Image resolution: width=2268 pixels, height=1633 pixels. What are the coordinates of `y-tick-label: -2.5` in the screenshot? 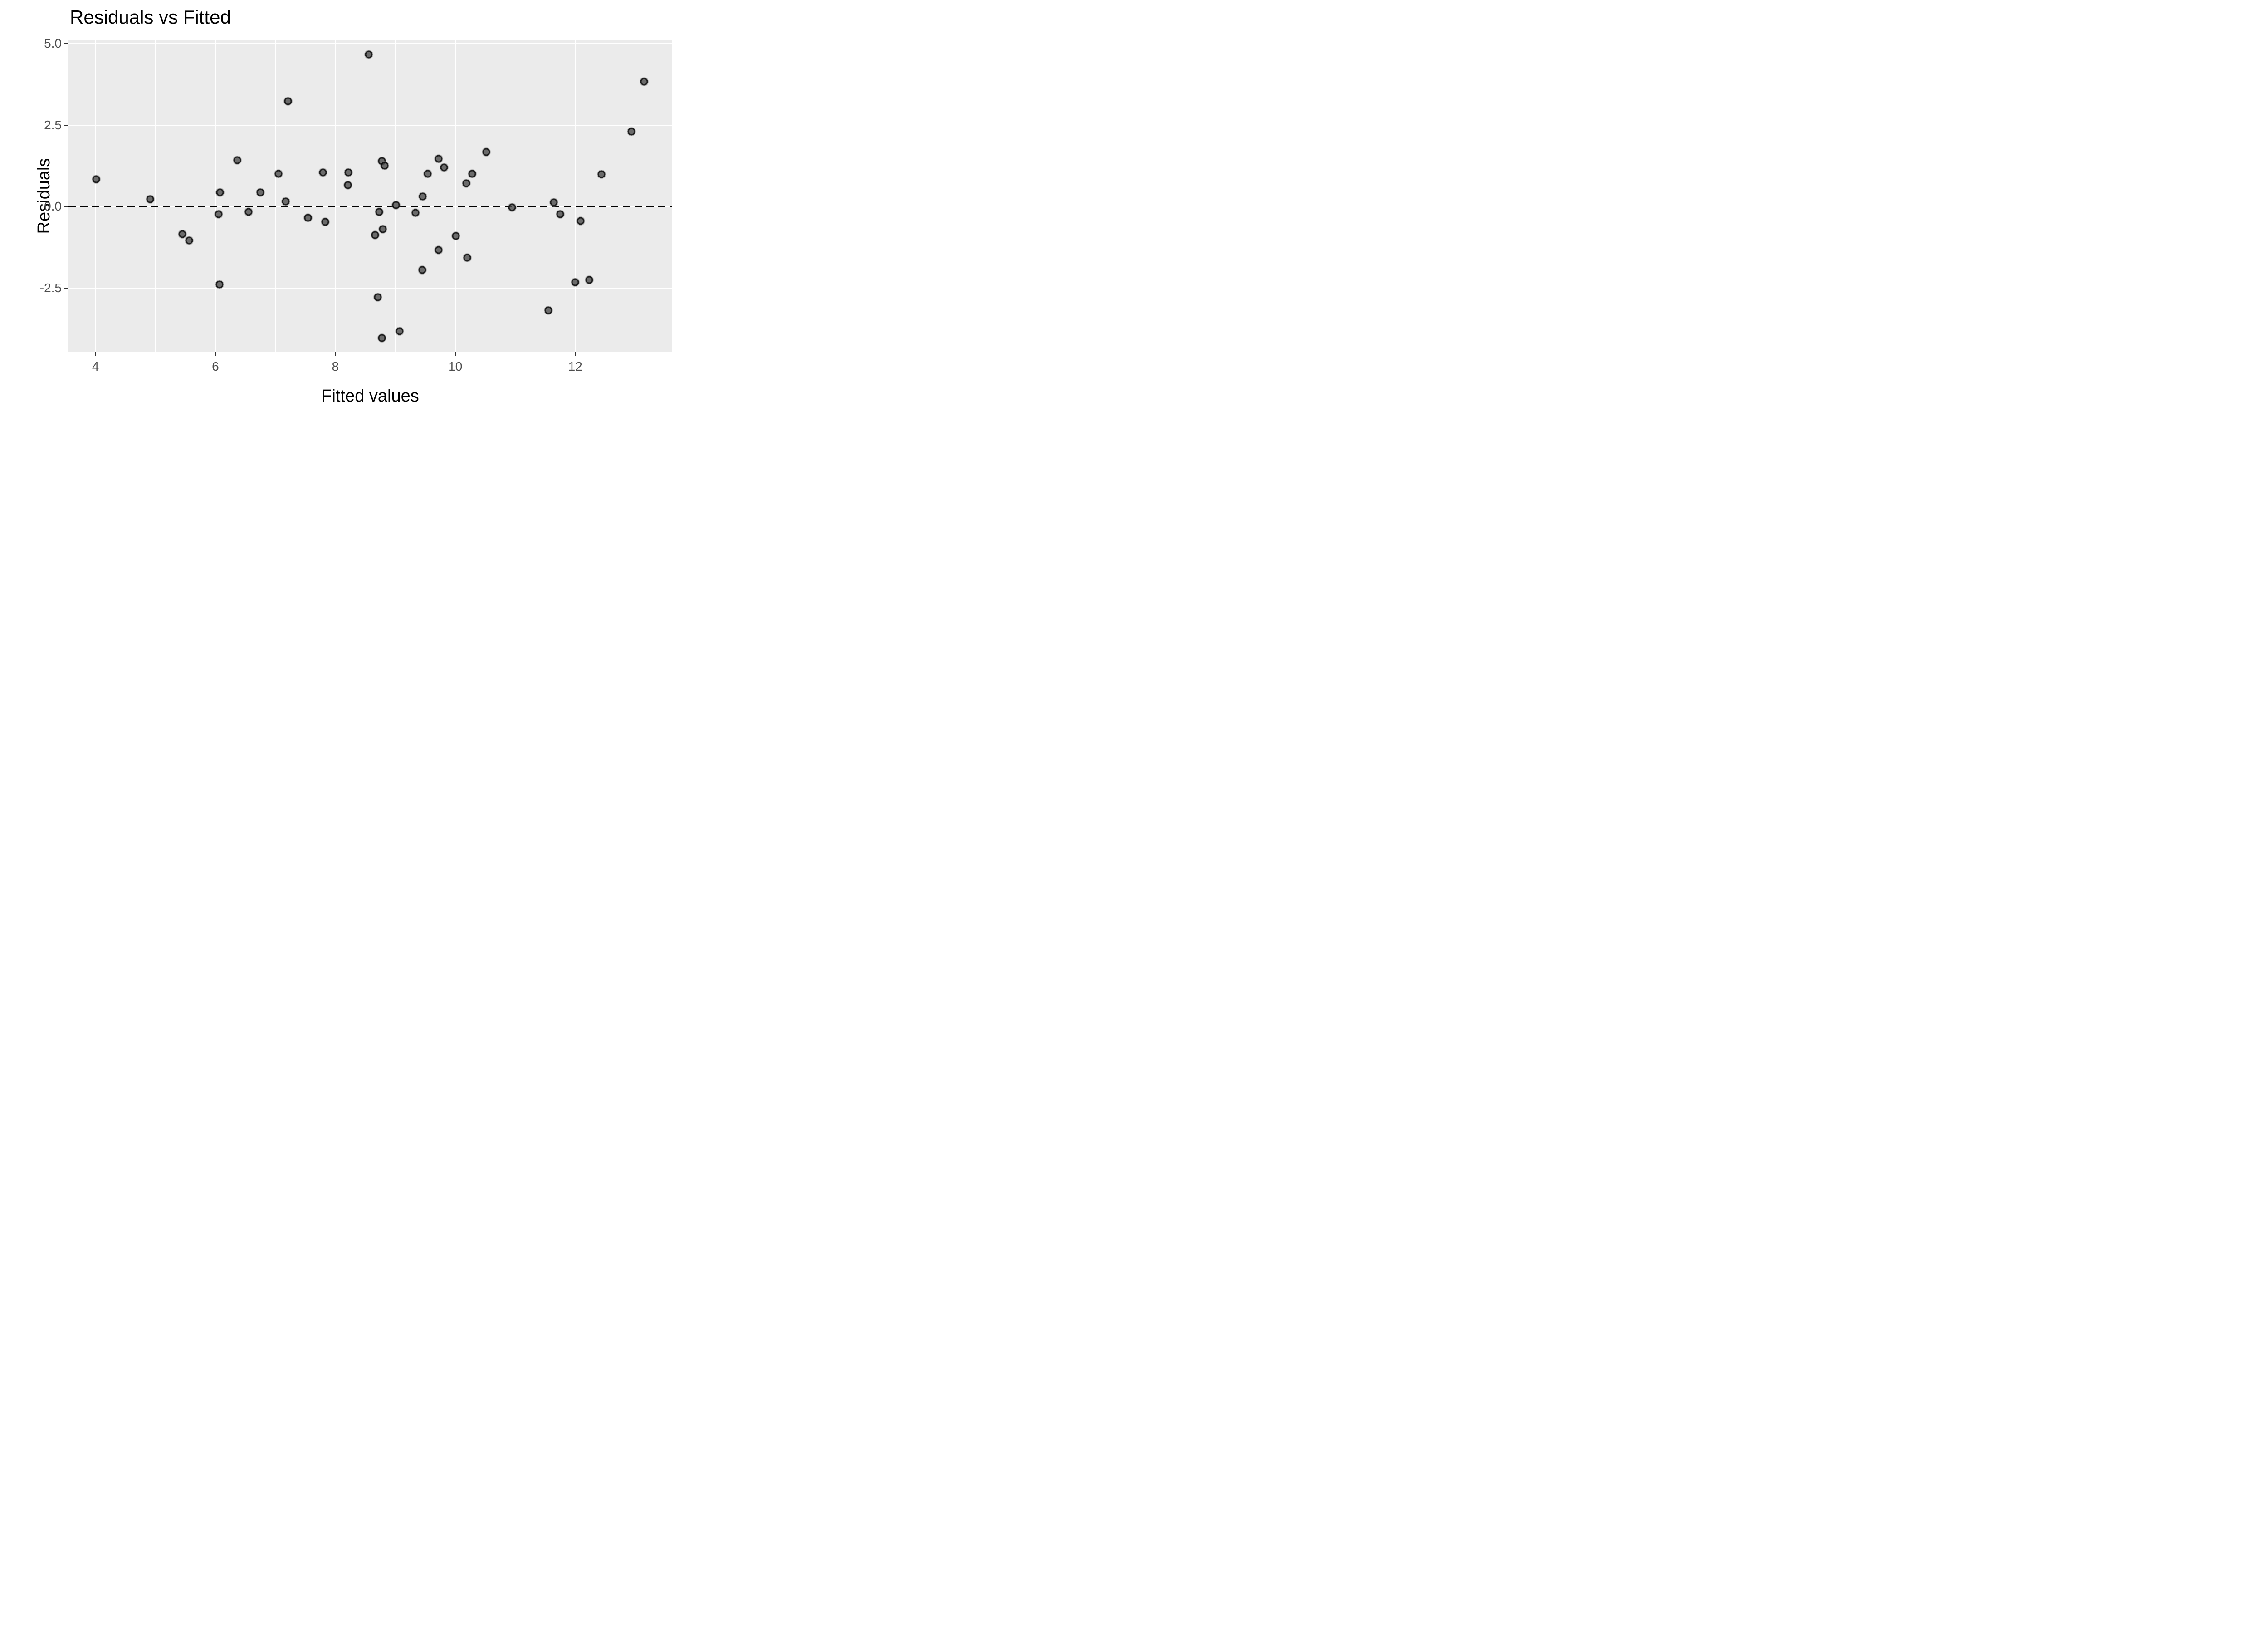 It's located at (51, 287).